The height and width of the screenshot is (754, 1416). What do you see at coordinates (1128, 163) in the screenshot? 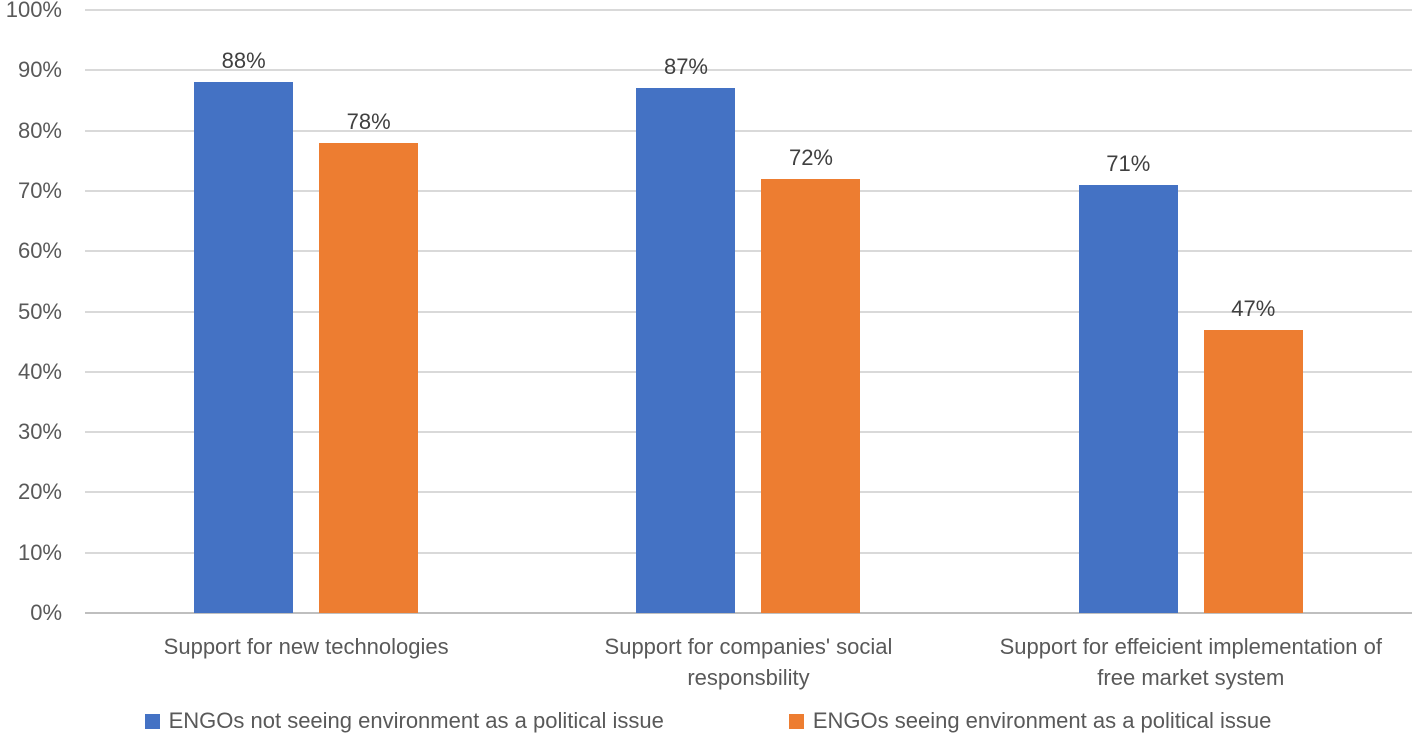
I see `data-label: 71%` at bounding box center [1128, 163].